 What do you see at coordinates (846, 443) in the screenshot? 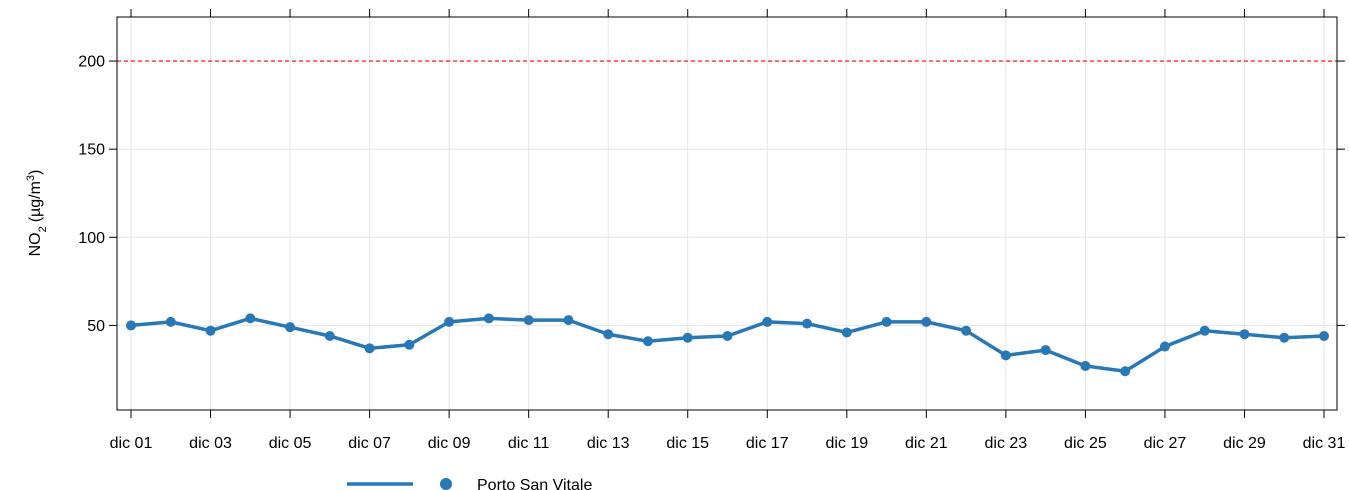
I see `x-tick-label: dic 19` at bounding box center [846, 443].